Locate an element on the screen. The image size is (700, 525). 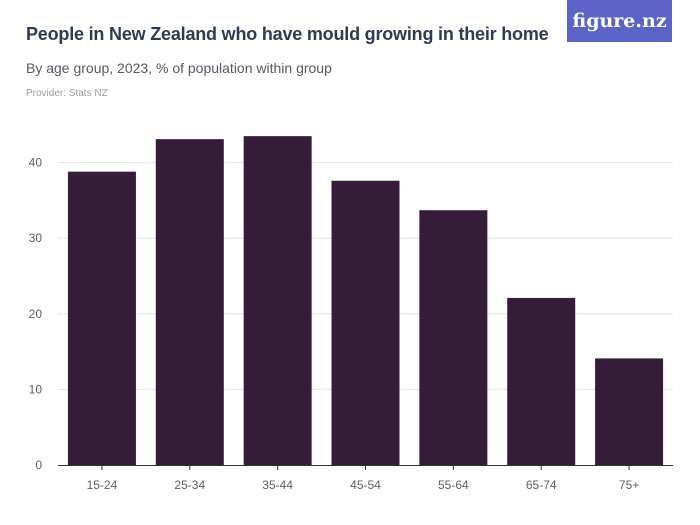
data-provider: Provider: Stats NZ is located at coordinates (67, 93).